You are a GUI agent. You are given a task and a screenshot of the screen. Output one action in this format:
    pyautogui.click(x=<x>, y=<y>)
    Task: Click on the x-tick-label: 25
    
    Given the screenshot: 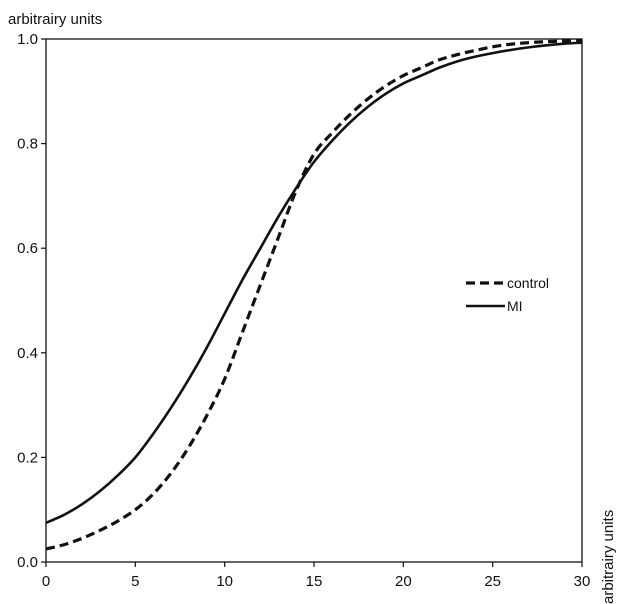 What is the action you would take?
    pyautogui.click(x=492, y=581)
    